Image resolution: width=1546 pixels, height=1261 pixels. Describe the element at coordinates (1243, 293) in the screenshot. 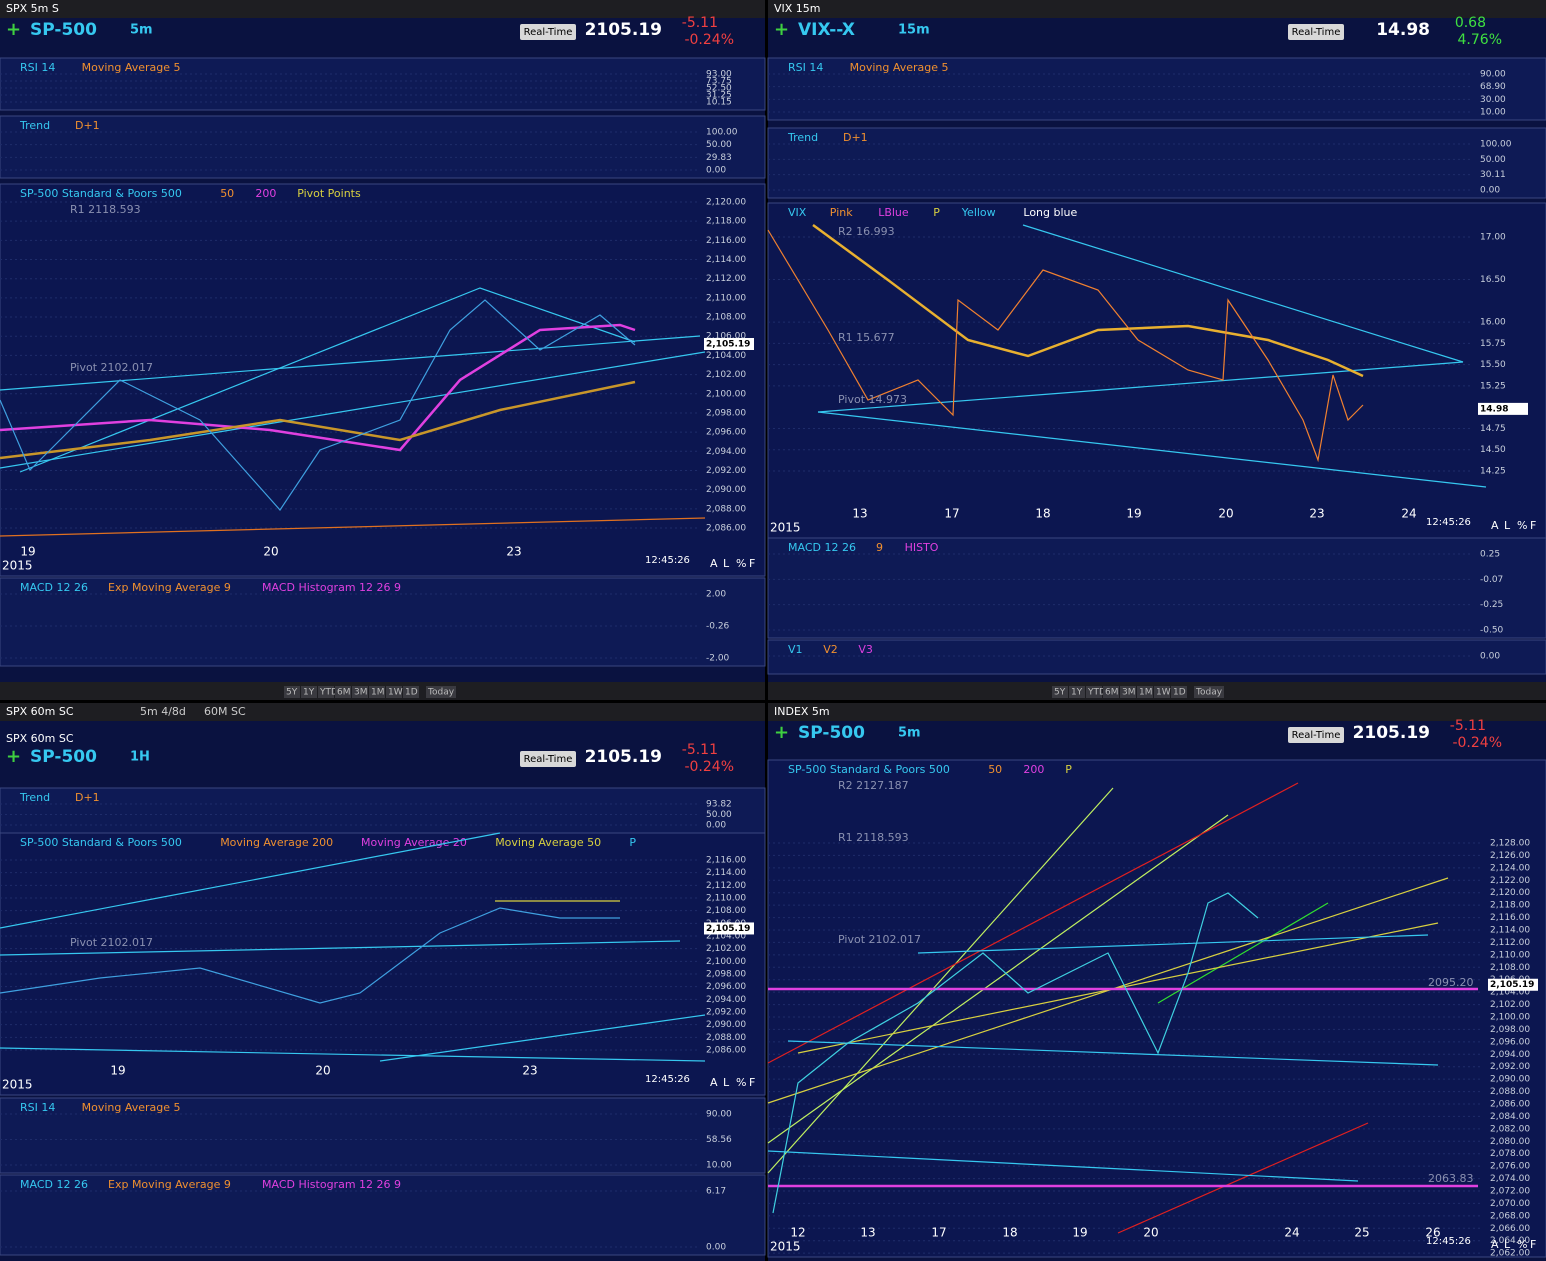

I see `trend-line` at that location.